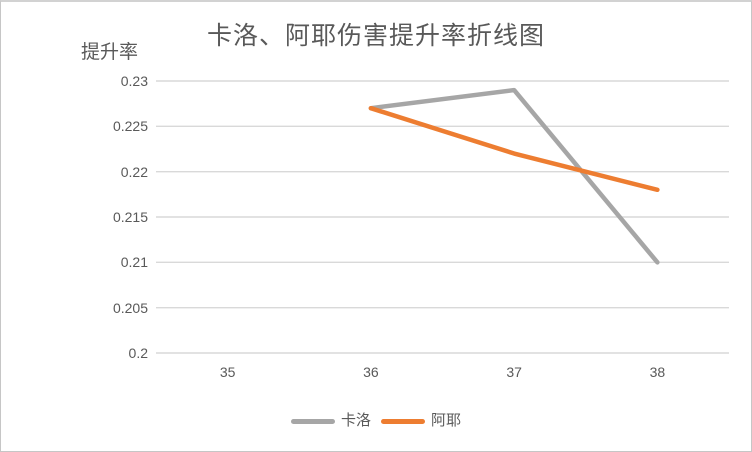 The image size is (752, 452). What do you see at coordinates (446, 420) in the screenshot?
I see `legend-label: 阿耶` at bounding box center [446, 420].